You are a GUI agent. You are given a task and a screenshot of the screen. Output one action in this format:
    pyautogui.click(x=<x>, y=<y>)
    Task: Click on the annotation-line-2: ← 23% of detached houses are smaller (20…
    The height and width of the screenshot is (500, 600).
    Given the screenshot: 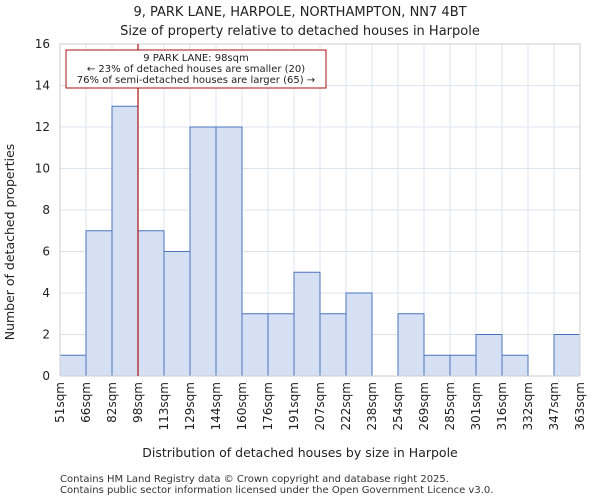 What is the action you would take?
    pyautogui.click(x=196, y=69)
    